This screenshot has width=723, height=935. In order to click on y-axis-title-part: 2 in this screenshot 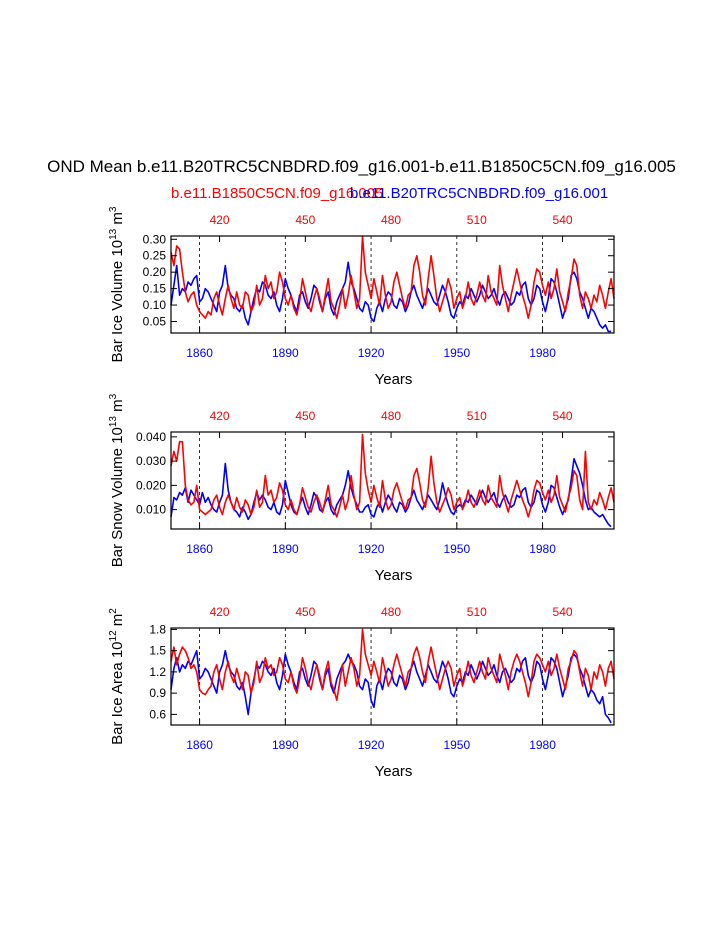, I will do `click(113, 611)`.